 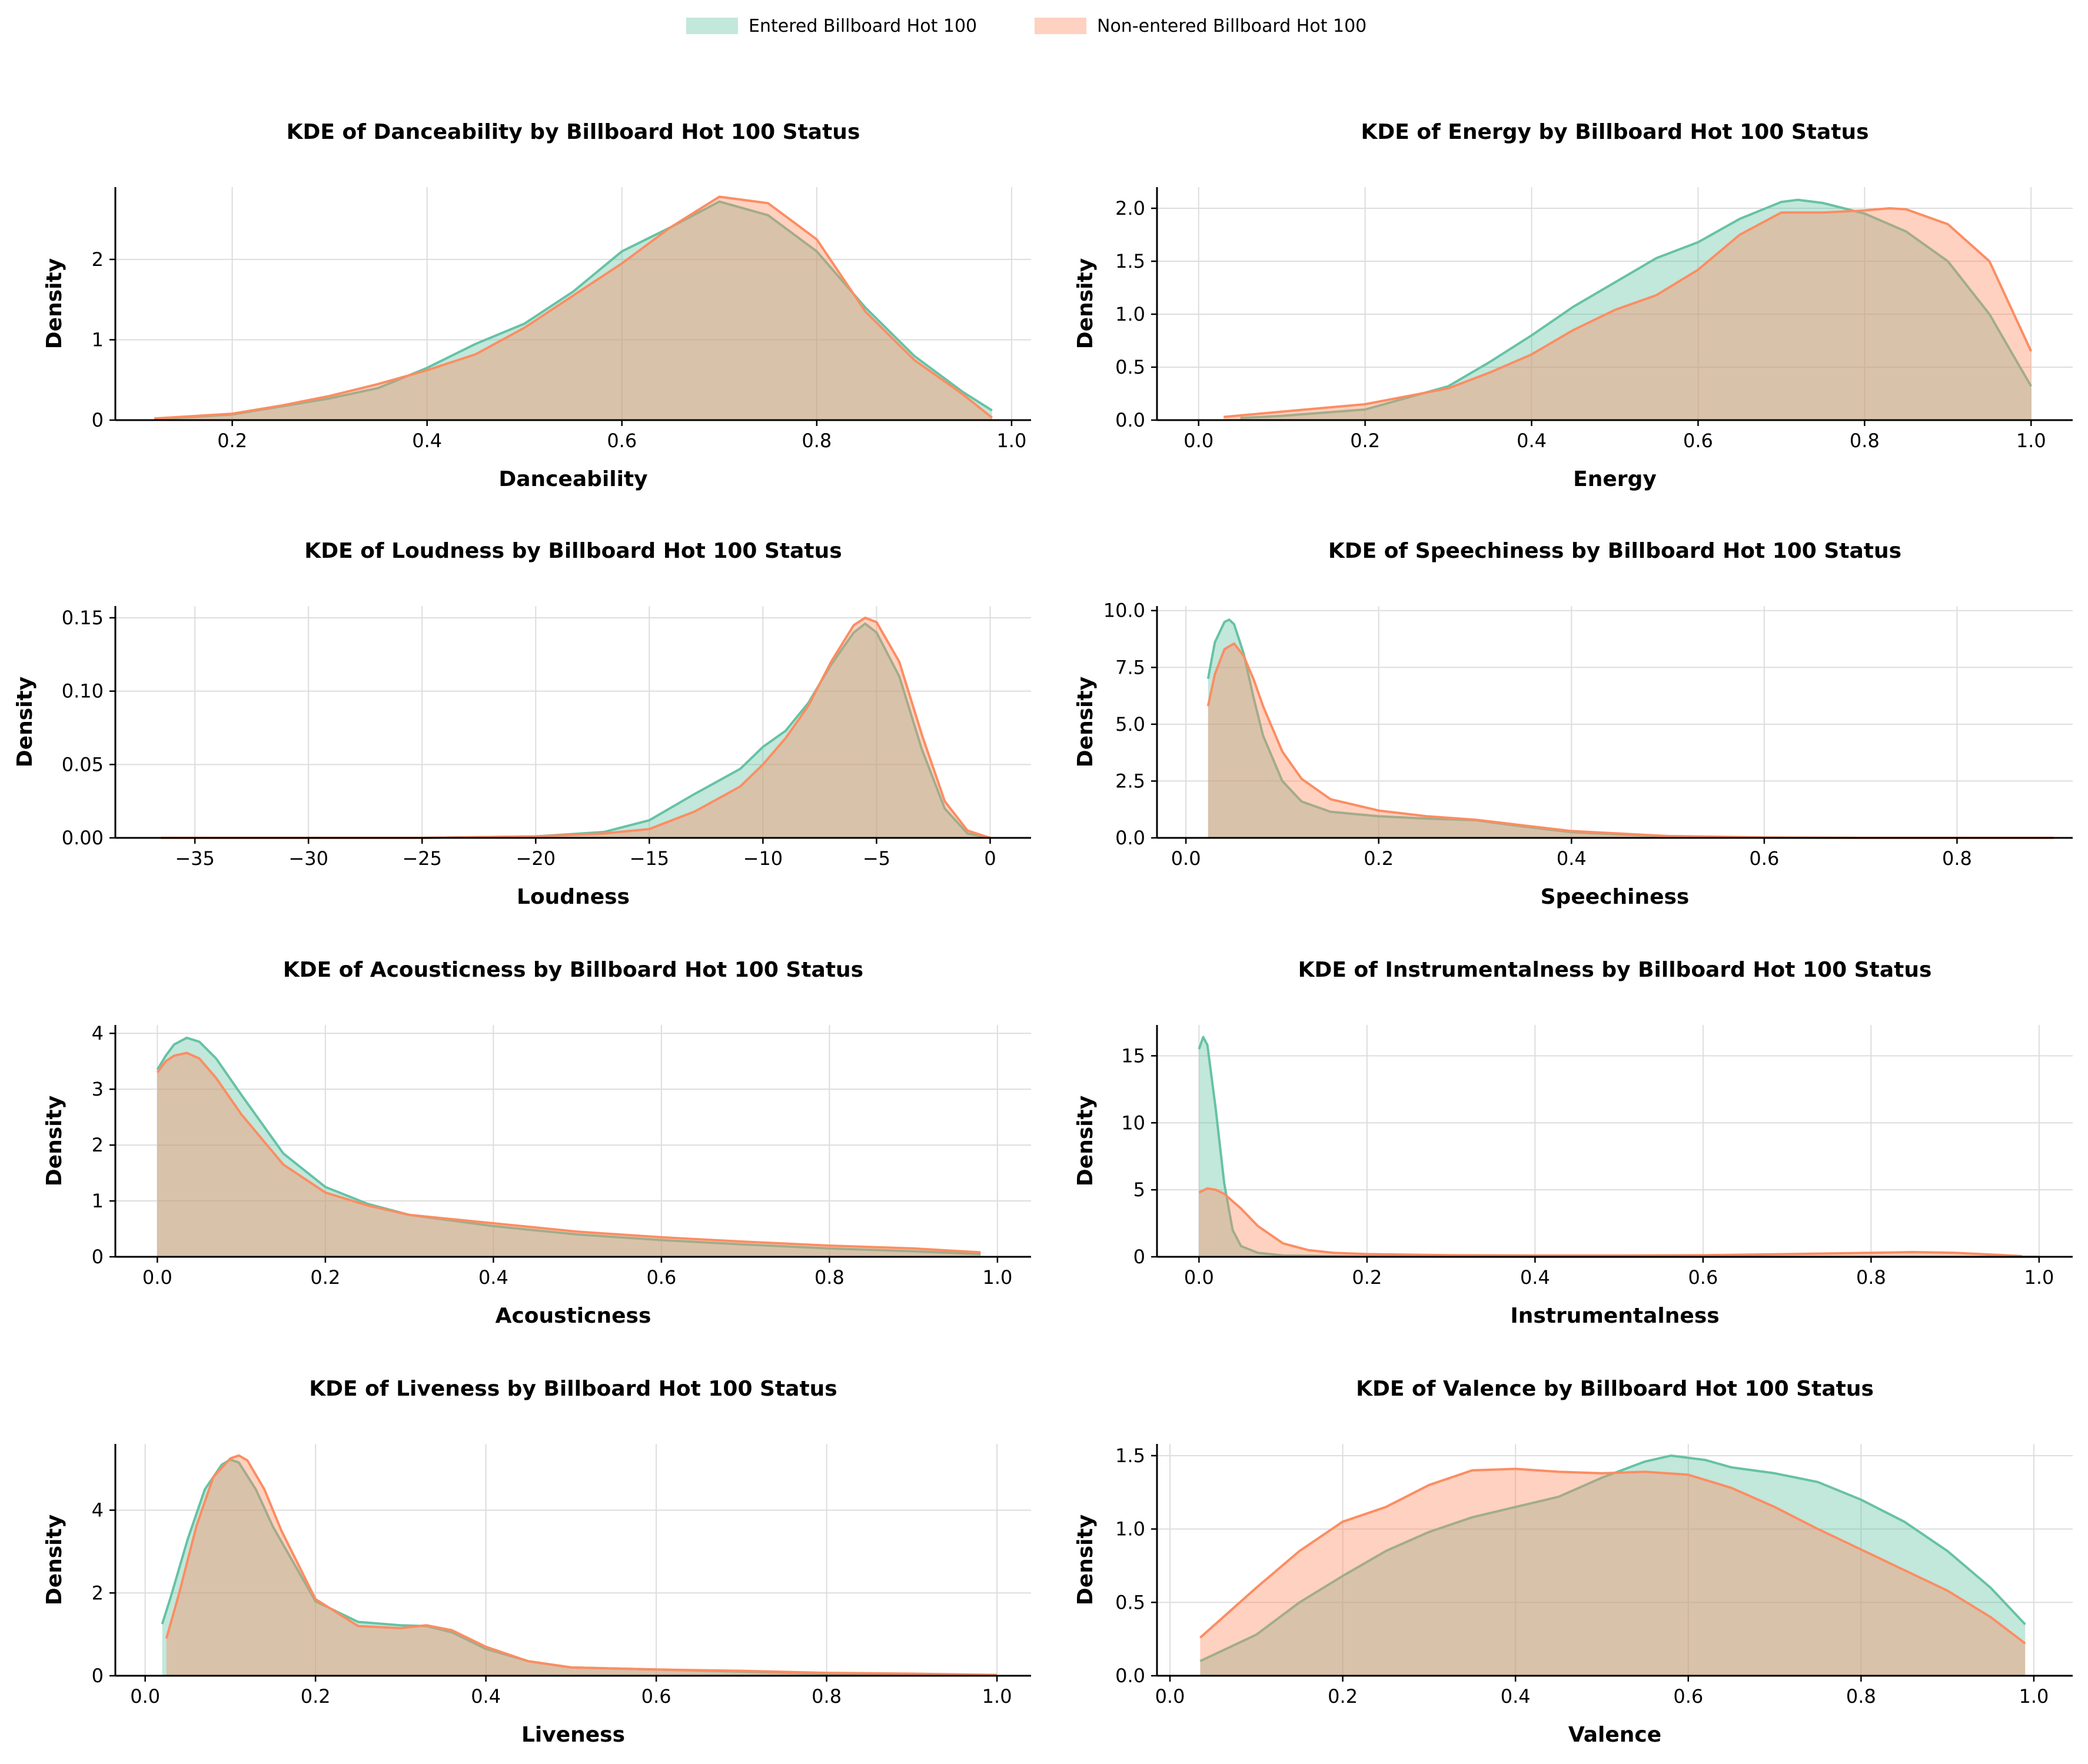 What do you see at coordinates (863, 26) in the screenshot?
I see `legend-label-entered: Entered Billboard Hot 100` at bounding box center [863, 26].